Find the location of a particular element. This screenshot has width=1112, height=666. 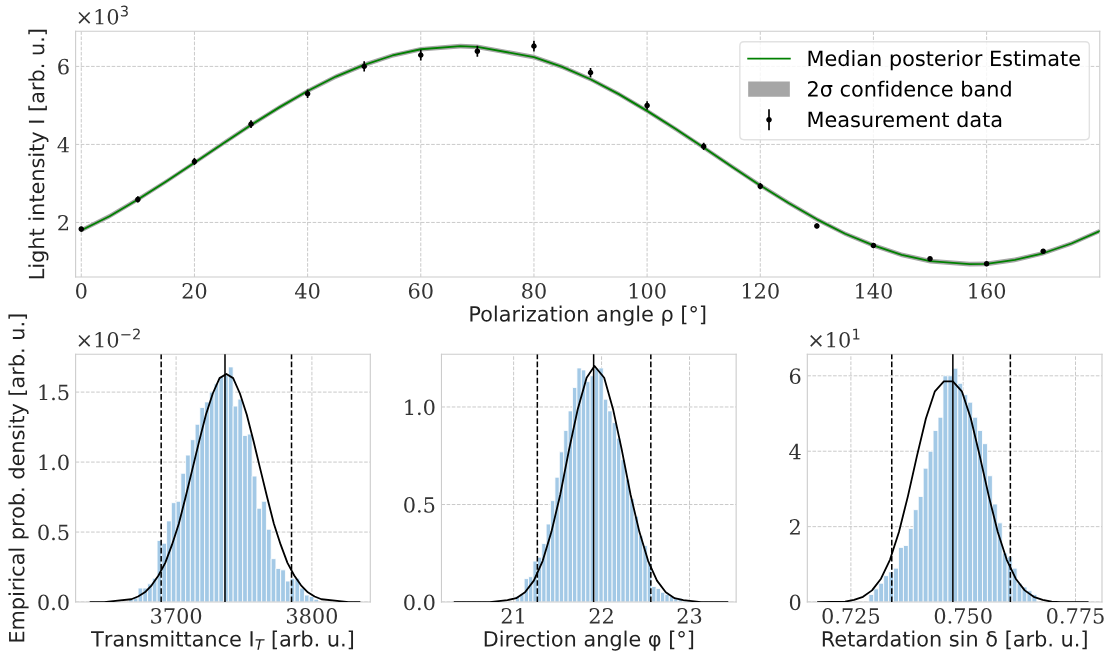

legend-label: Measurement data is located at coordinates (905, 119).